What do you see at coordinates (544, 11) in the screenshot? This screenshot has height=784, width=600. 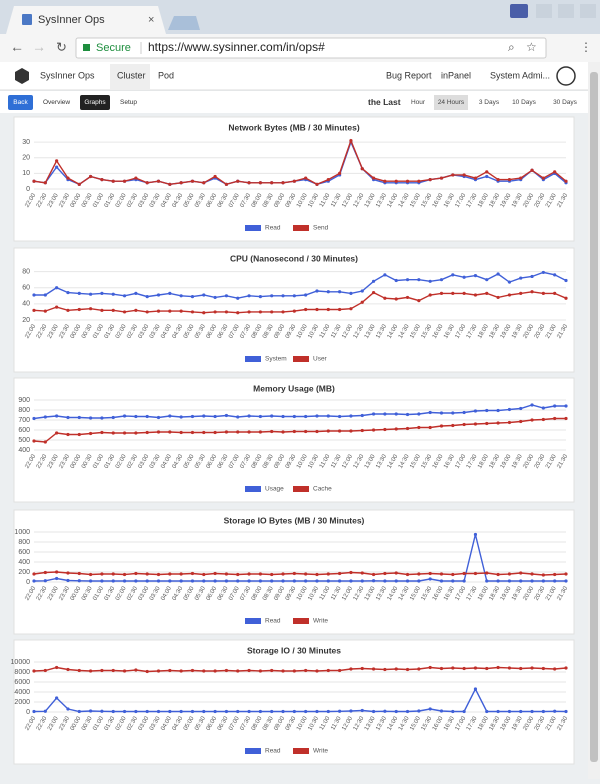 I see `minimize` at bounding box center [544, 11].